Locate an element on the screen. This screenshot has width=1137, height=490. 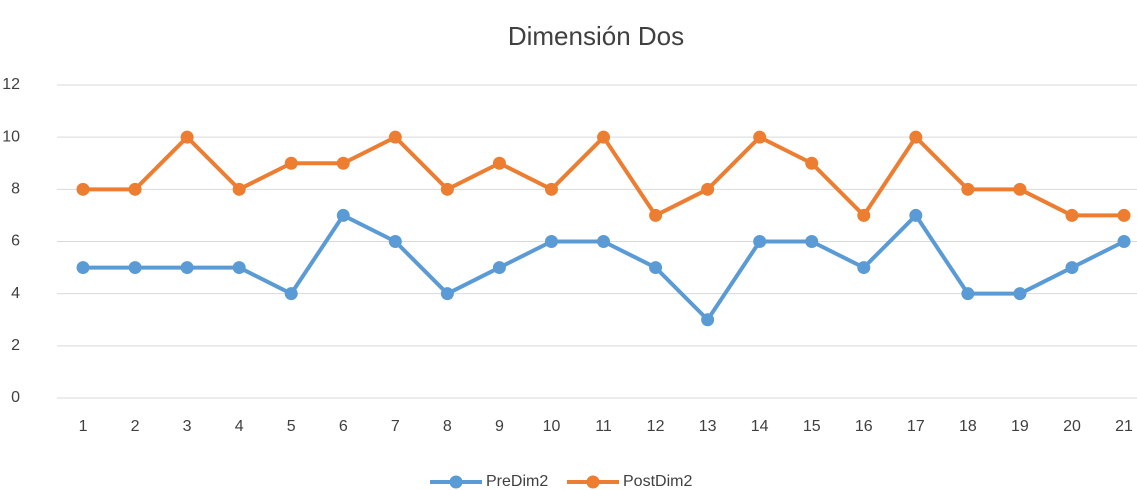
x-tick-label: 5 is located at coordinates (291, 426).